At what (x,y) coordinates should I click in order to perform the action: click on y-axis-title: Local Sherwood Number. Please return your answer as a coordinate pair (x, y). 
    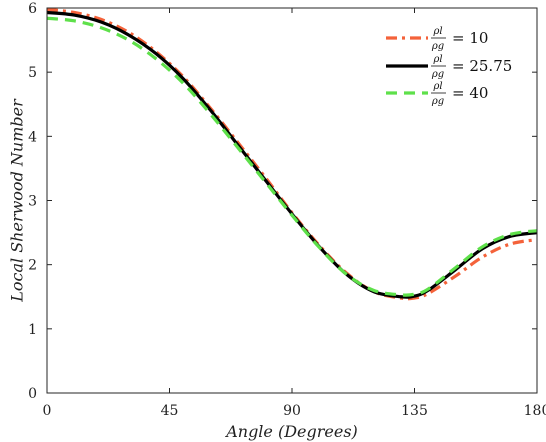
    Looking at the image, I should click on (17, 200).